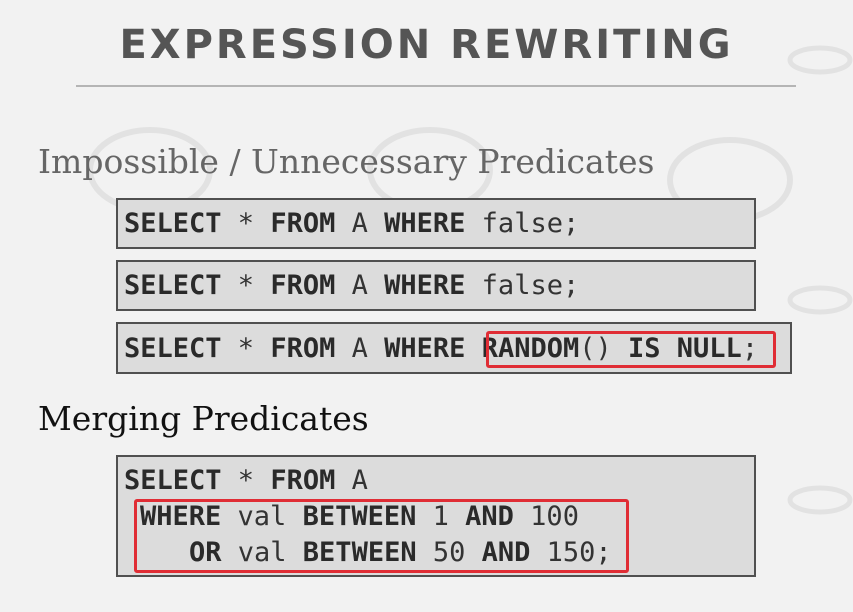 The image size is (853, 612). I want to click on sql-keyword: RANDOM, so click(530, 348).